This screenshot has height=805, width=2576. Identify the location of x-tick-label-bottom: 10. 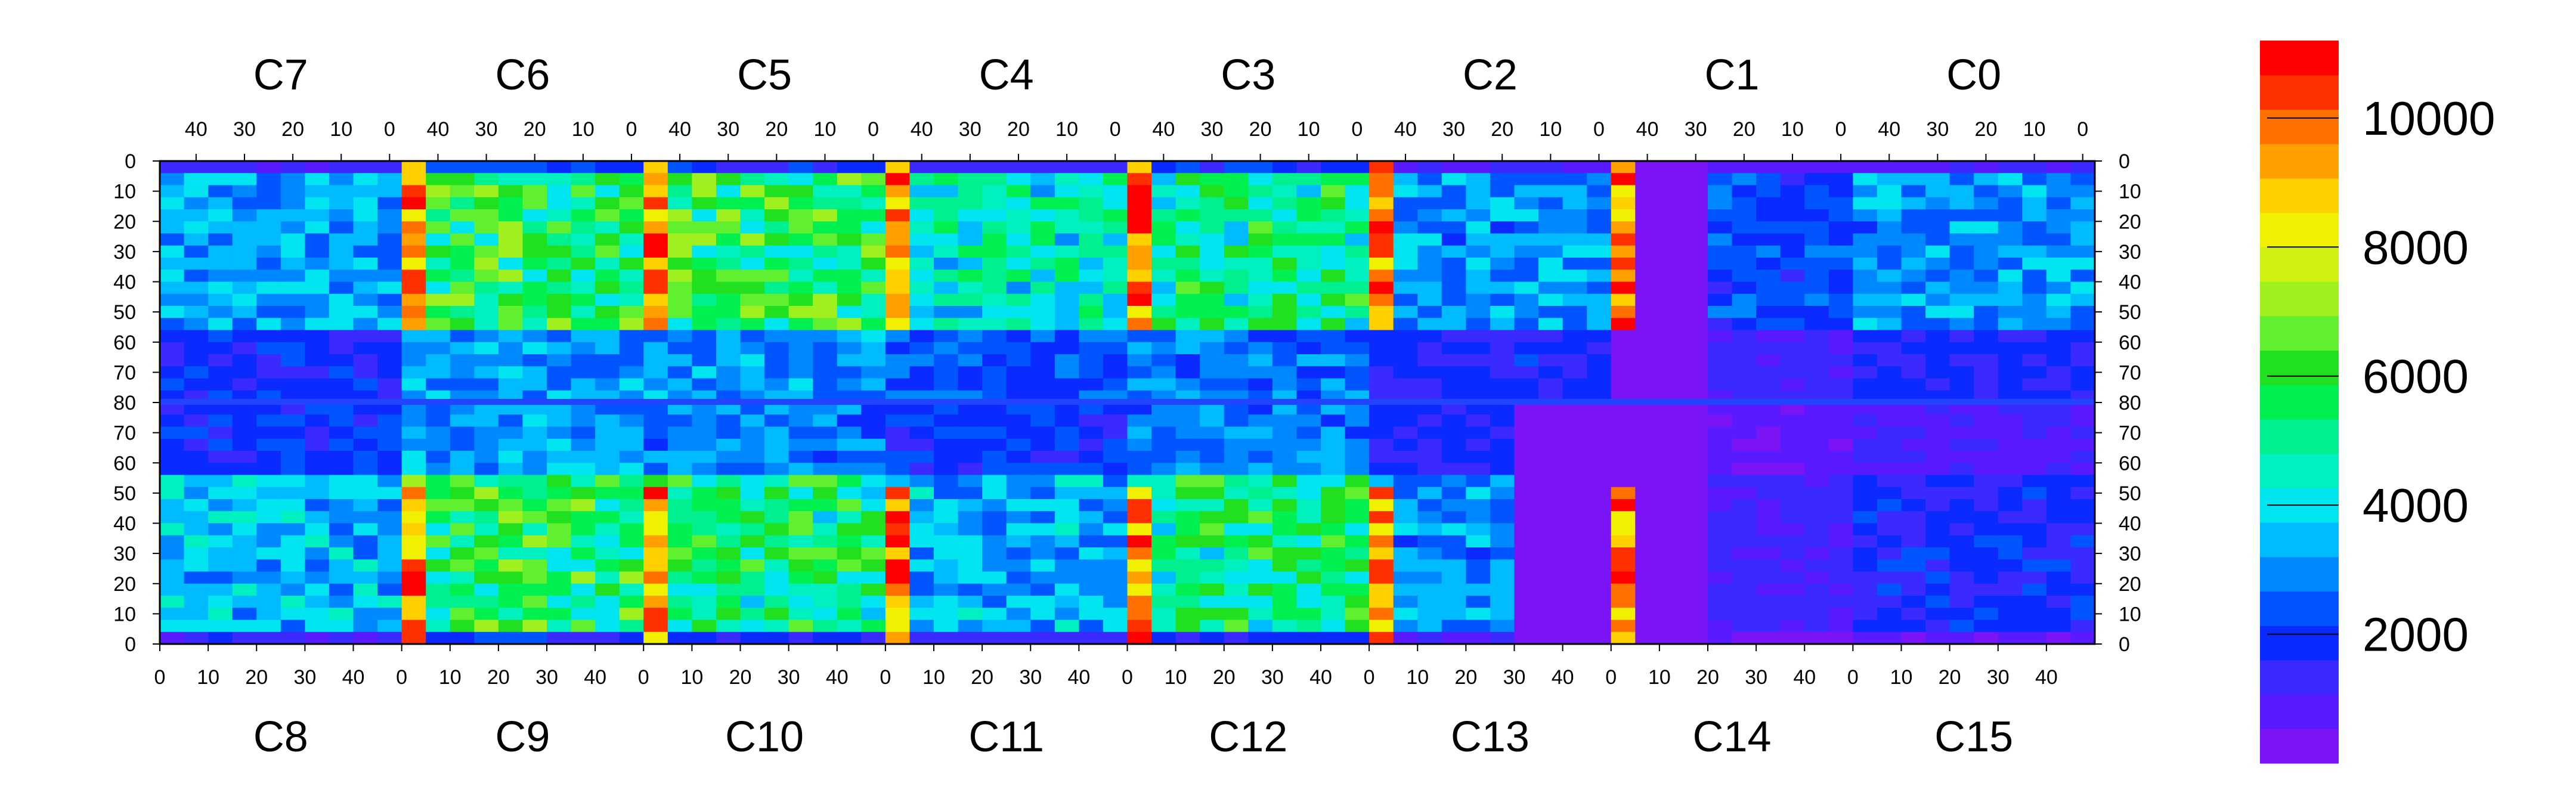
(1902, 677).